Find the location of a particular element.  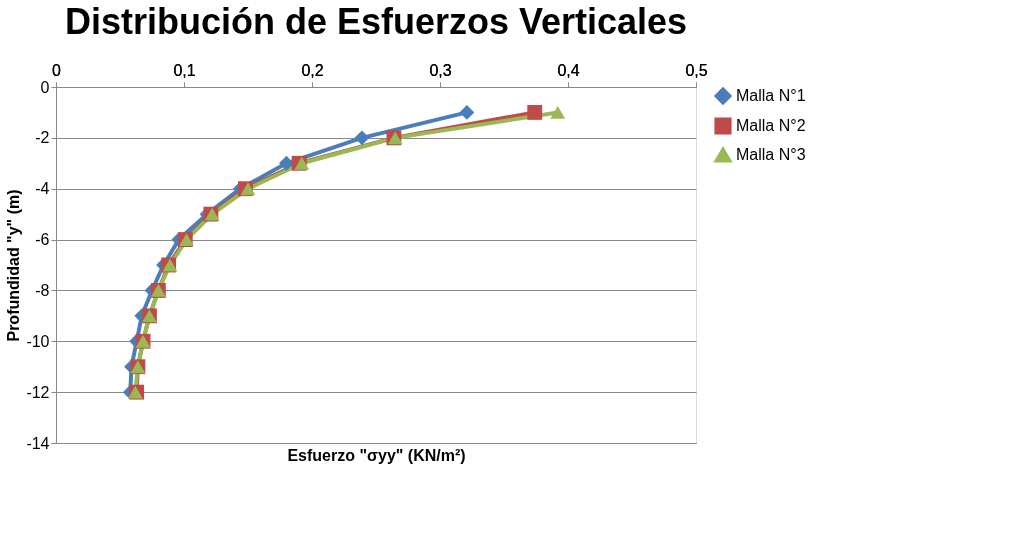

x-tick-label: 0,4 is located at coordinates (568, 70).